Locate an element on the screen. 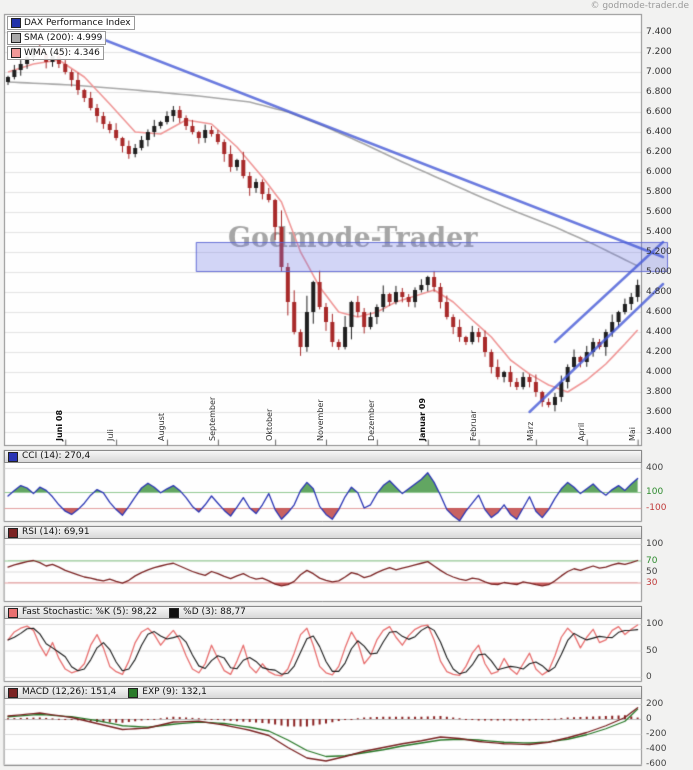 Image resolution: width=693 pixels, height=770 pixels. macd-axis-label: -400 is located at coordinates (656, 749).